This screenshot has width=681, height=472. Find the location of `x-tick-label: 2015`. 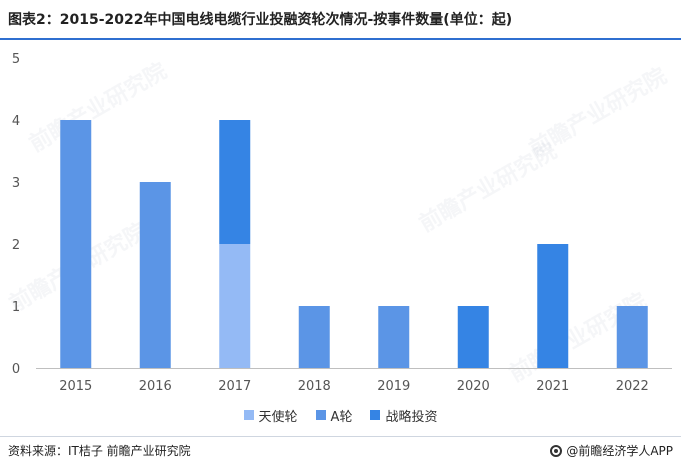

x-tick-label: 2015 is located at coordinates (75, 386).